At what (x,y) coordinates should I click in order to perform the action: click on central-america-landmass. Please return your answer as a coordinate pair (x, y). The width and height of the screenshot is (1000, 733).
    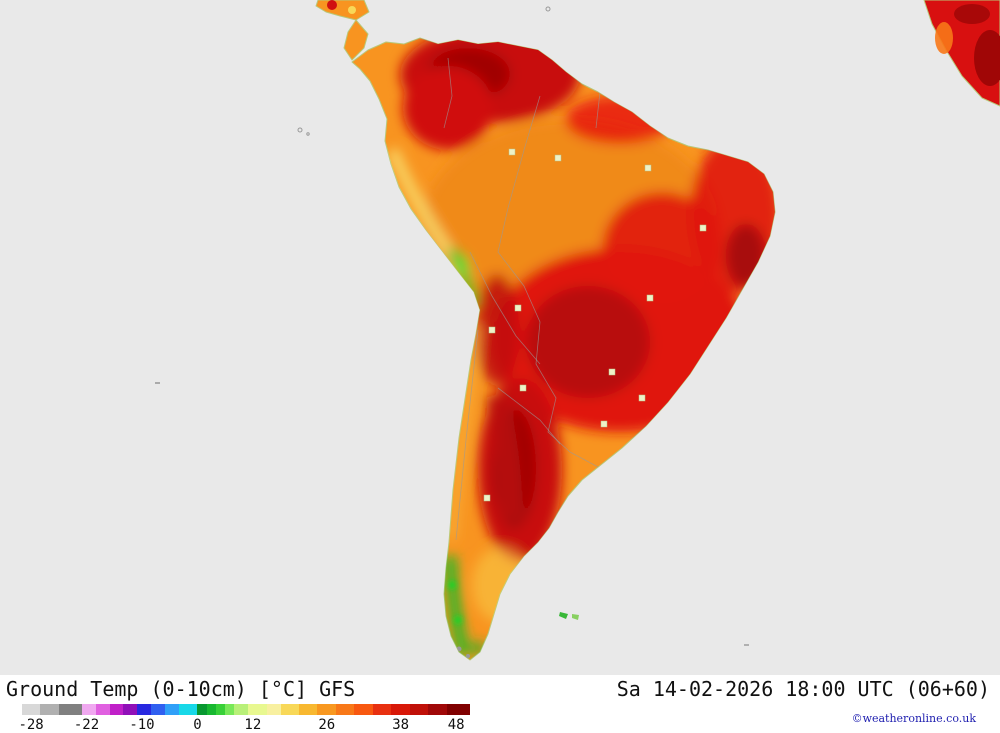
    Looking at the image, I should click on (342, 30).